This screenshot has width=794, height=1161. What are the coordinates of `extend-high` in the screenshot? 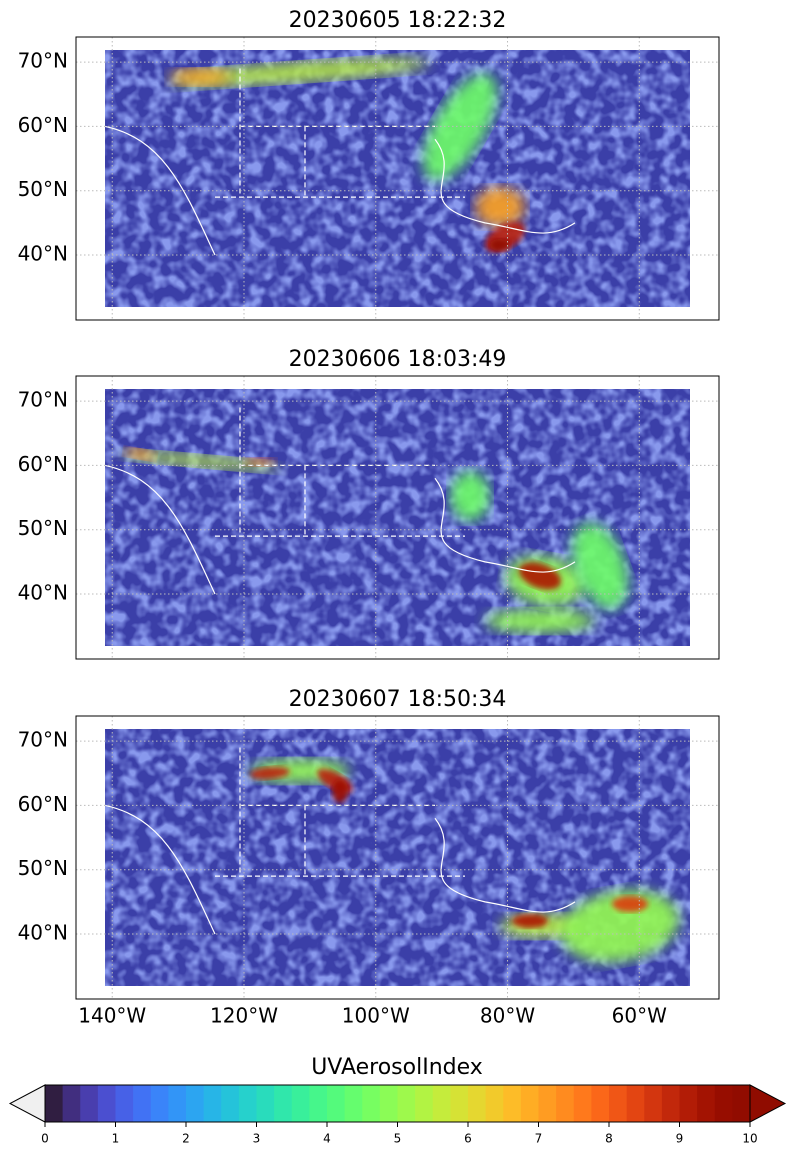 It's located at (768, 1103).